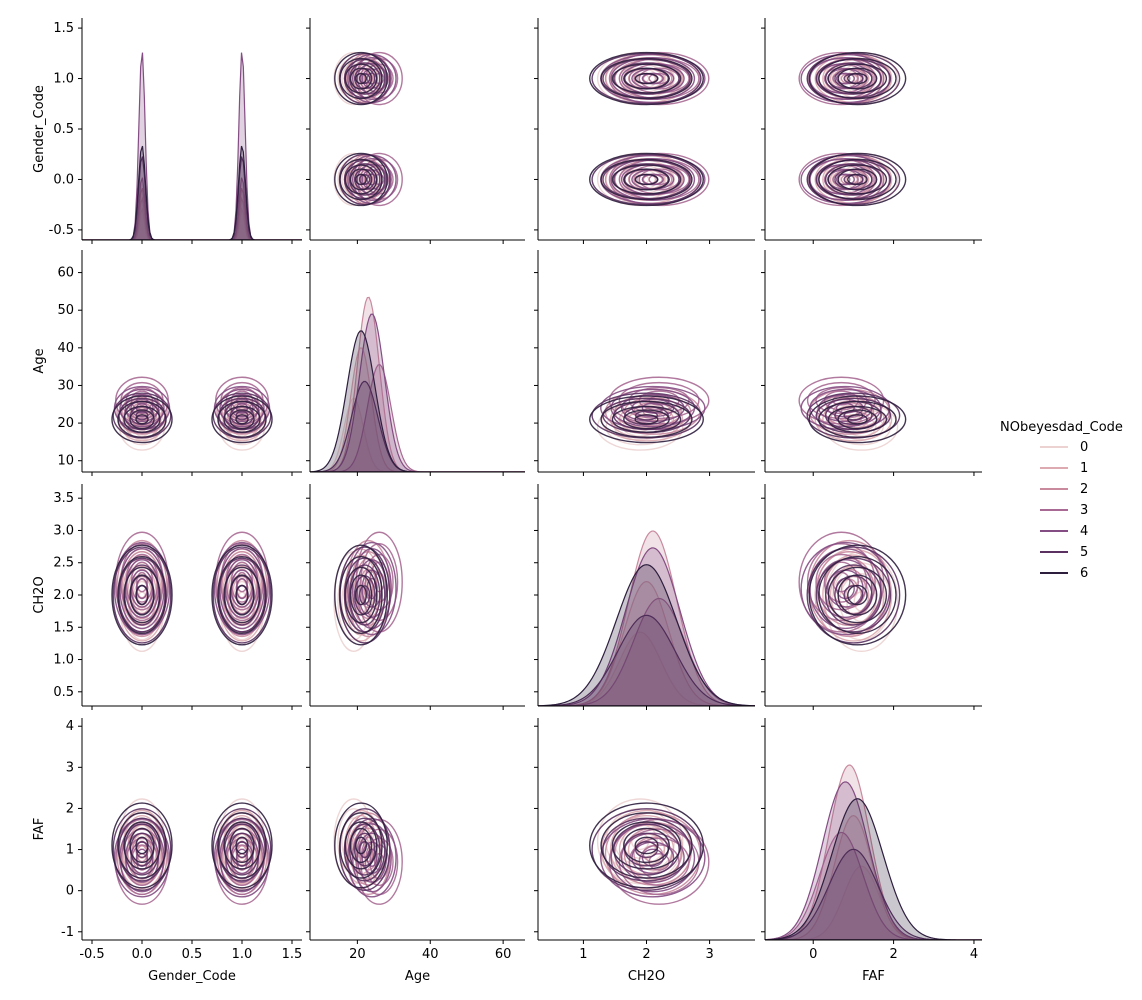 This screenshot has width=1142, height=1000. Describe the element at coordinates (646, 976) in the screenshot. I see `x-axis-label-CH2O: CH2O` at that location.